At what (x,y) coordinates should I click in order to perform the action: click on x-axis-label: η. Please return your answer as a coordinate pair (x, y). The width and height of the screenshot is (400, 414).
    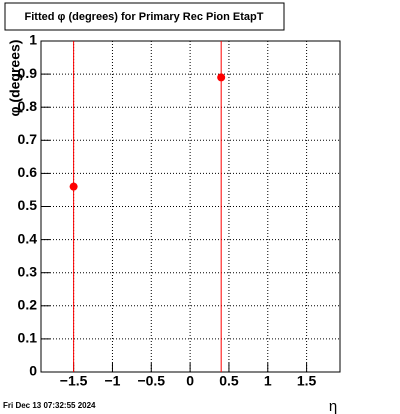
    Looking at the image, I should click on (333, 406).